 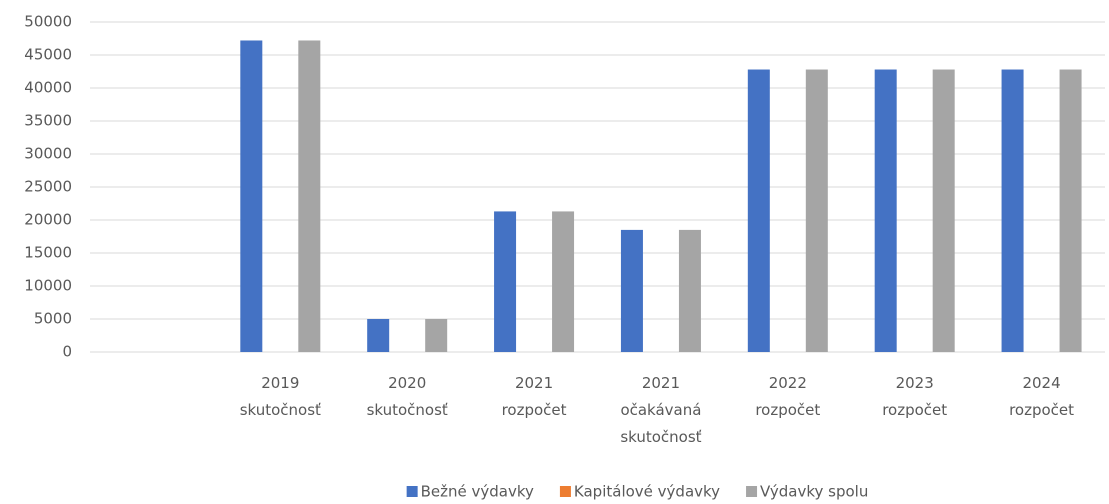 I want to click on x-tick-label-line: 2019, so click(x=280, y=383).